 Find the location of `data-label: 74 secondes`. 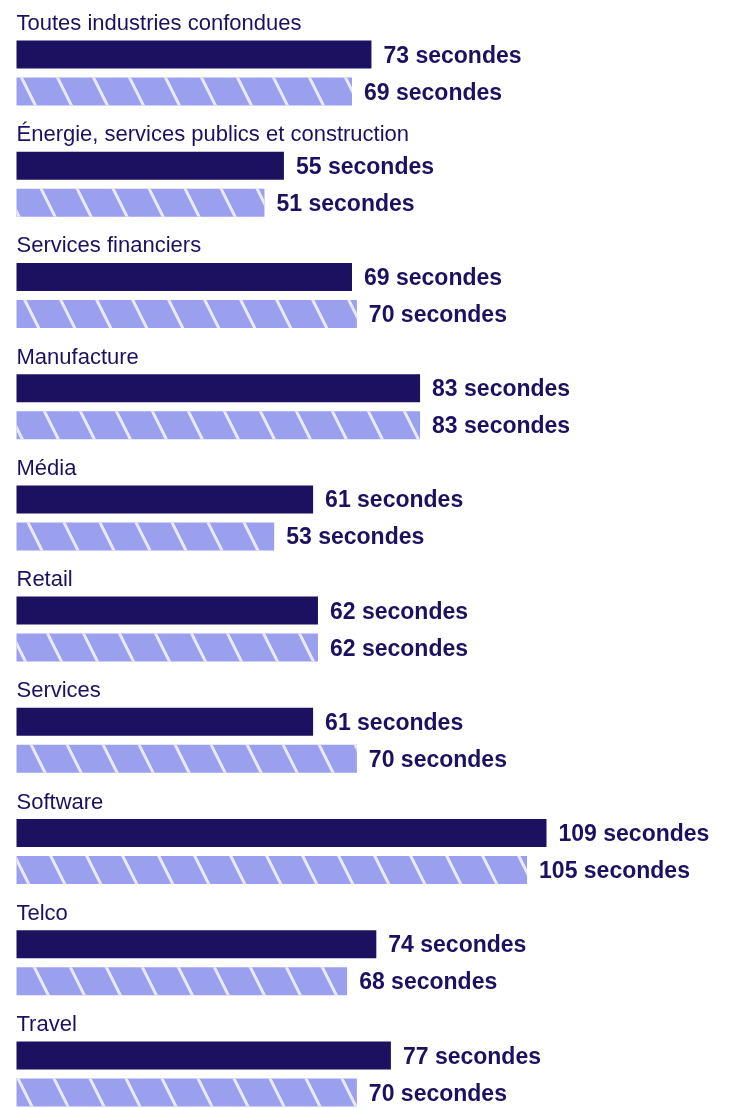

data-label: 74 secondes is located at coordinates (457, 944).